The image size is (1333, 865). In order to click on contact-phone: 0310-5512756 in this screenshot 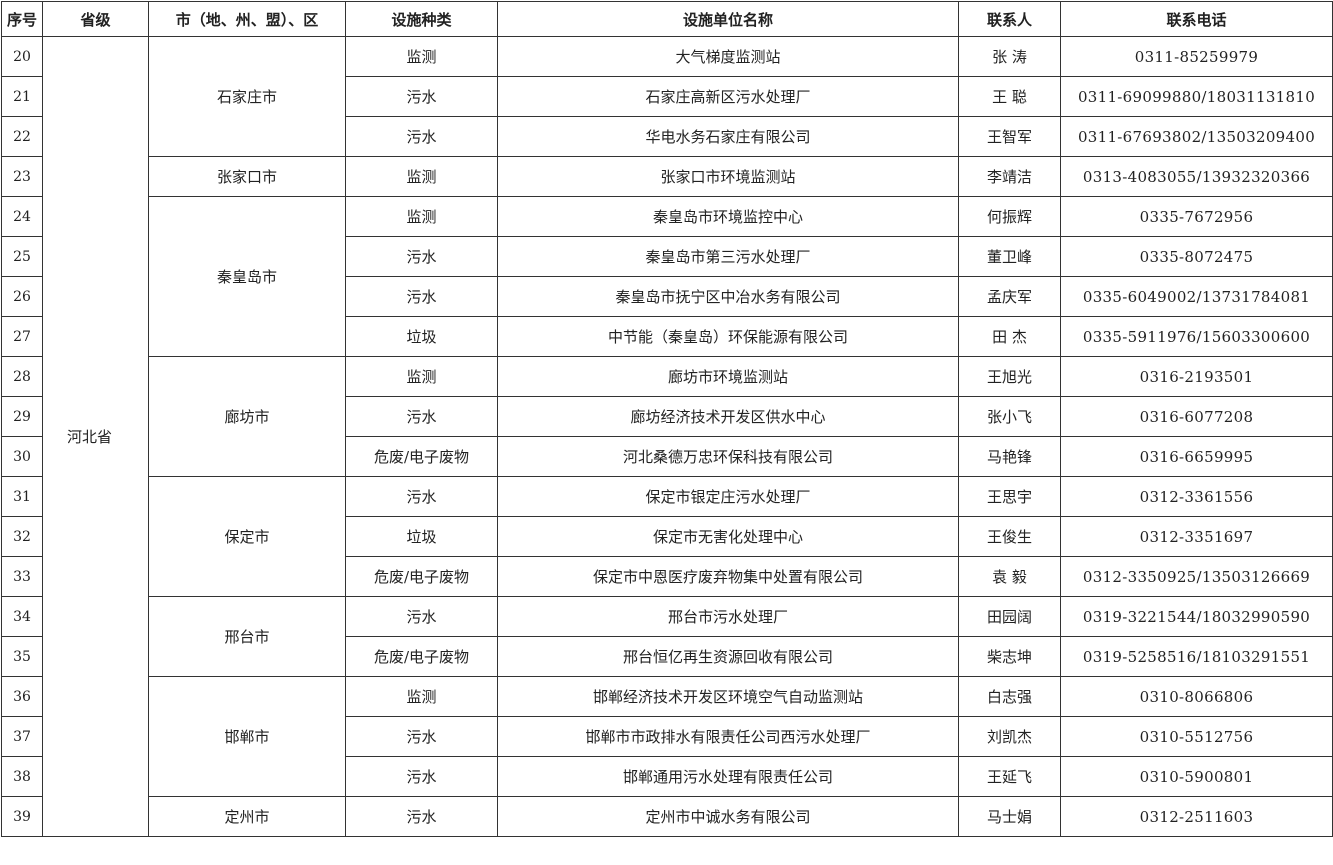, I will do `click(1196, 736)`.